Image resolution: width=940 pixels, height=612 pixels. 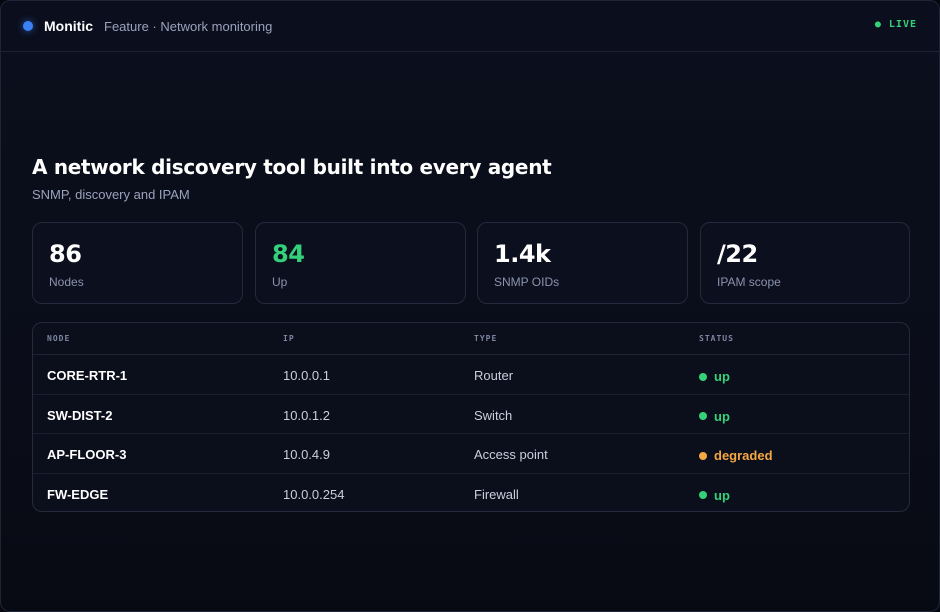 I want to click on status-text: degraded, so click(x=743, y=455).